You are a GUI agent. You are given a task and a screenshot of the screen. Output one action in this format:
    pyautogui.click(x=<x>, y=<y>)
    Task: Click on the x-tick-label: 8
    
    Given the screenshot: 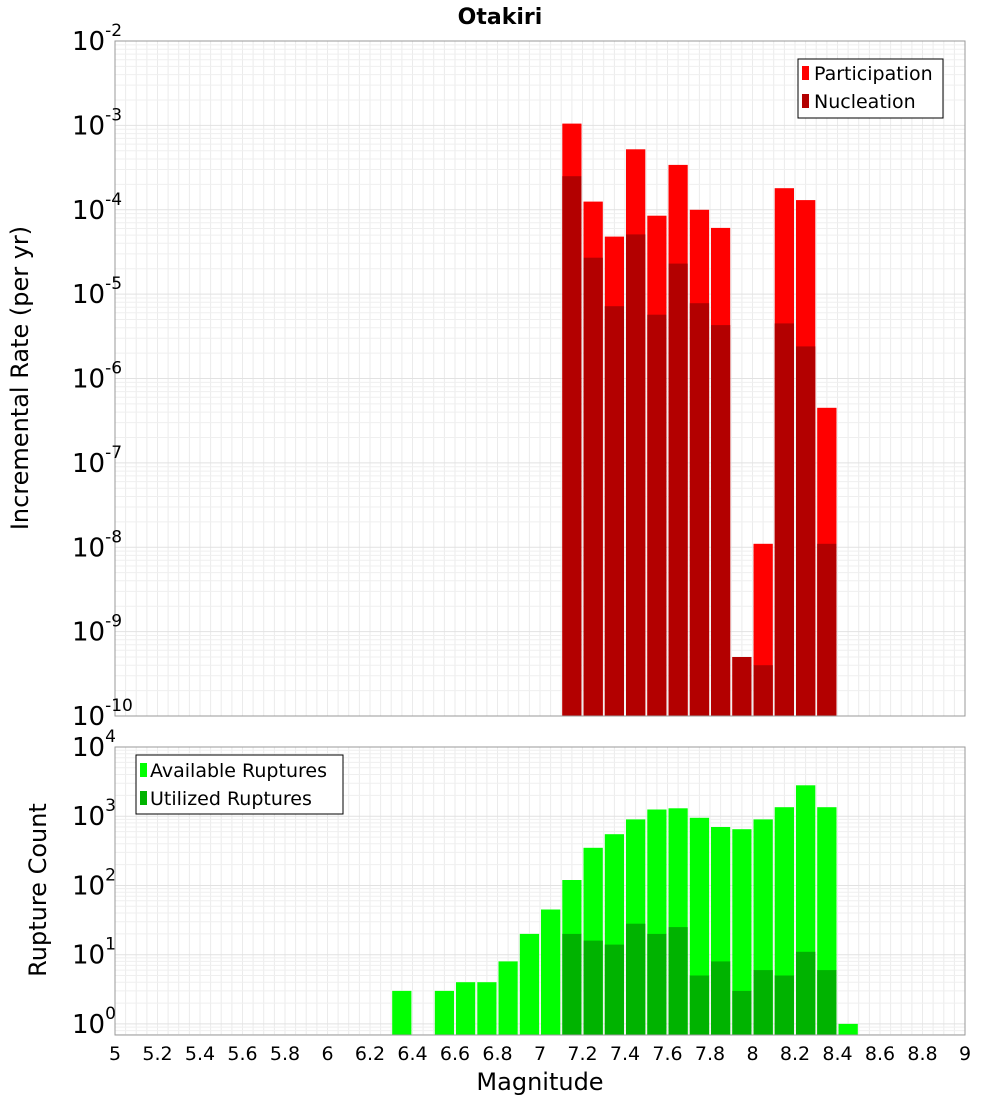 What is the action you would take?
    pyautogui.click(x=752, y=1054)
    